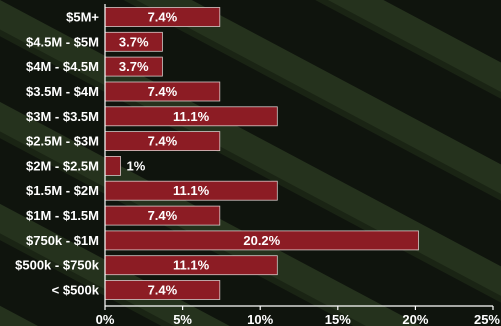 Image resolution: width=501 pixels, height=326 pixels. Describe the element at coordinates (62, 215) in the screenshot. I see `category-label: $1M - $1.5M` at that location.